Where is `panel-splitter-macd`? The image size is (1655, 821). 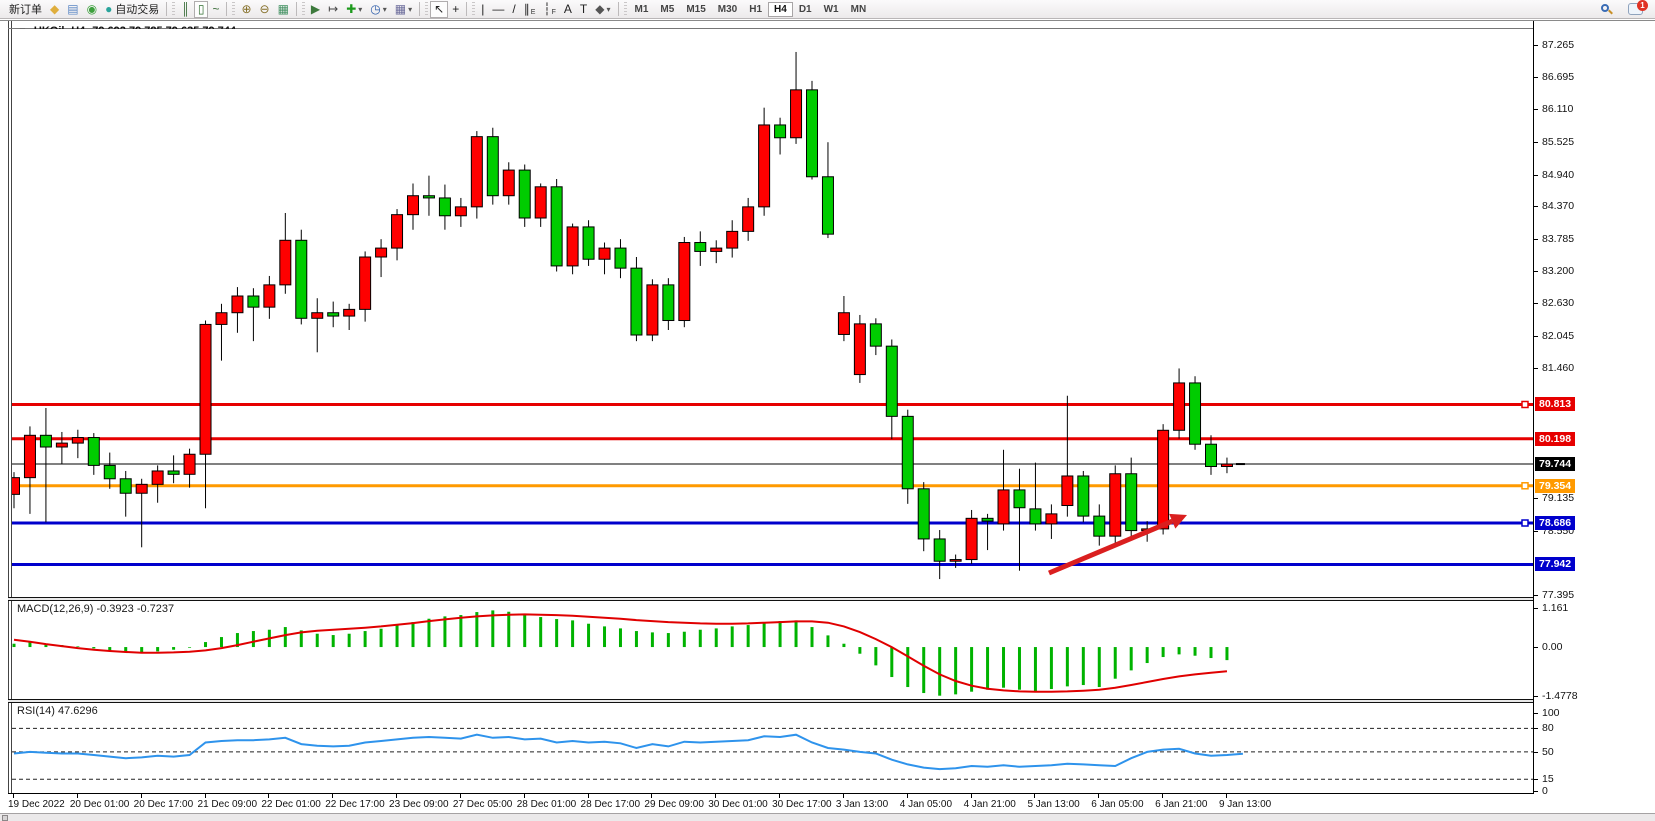
panel-splitter-macd is located at coordinates (771, 599).